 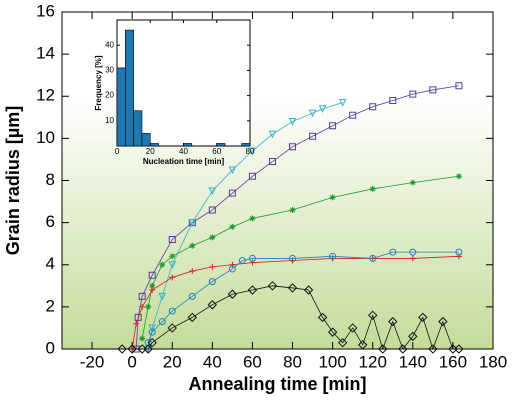 I want to click on x-tick-label: 180, so click(x=493, y=361).